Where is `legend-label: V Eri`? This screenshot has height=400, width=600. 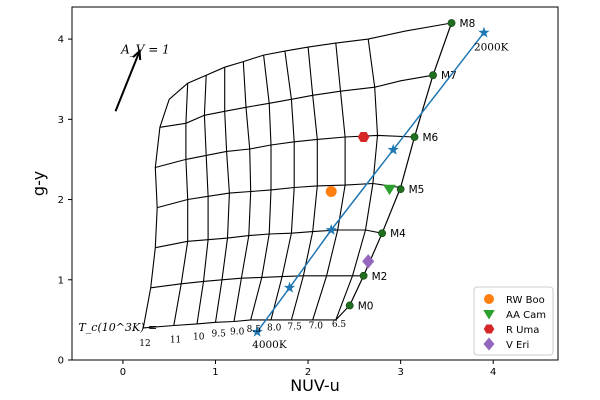
legend-label: V Eri is located at coordinates (517, 345).